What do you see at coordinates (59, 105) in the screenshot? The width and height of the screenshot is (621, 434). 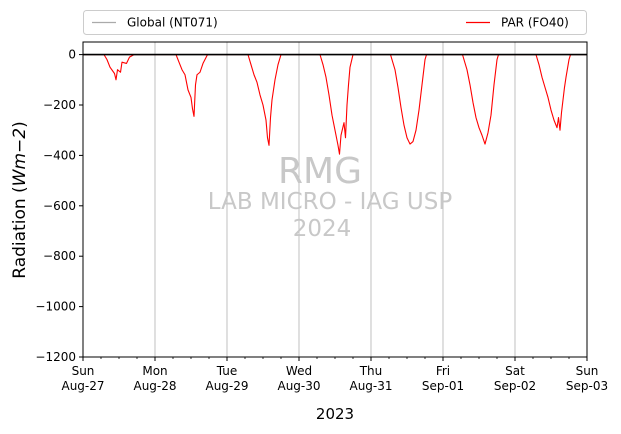 I see `y-tick-label: −200` at bounding box center [59, 105].